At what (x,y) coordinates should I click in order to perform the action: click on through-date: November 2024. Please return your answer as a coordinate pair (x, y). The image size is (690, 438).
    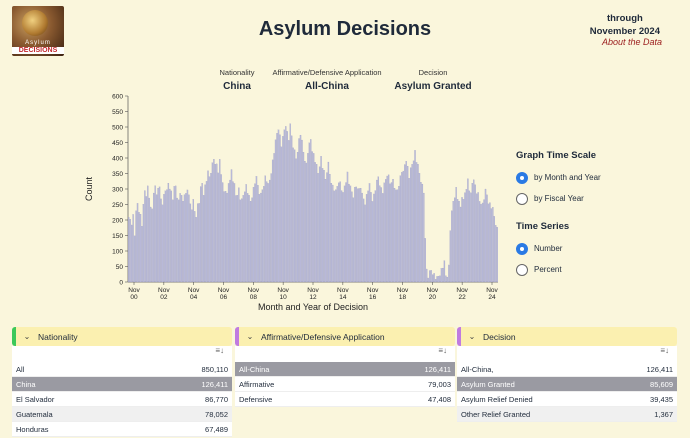
    Looking at the image, I should click on (624, 31).